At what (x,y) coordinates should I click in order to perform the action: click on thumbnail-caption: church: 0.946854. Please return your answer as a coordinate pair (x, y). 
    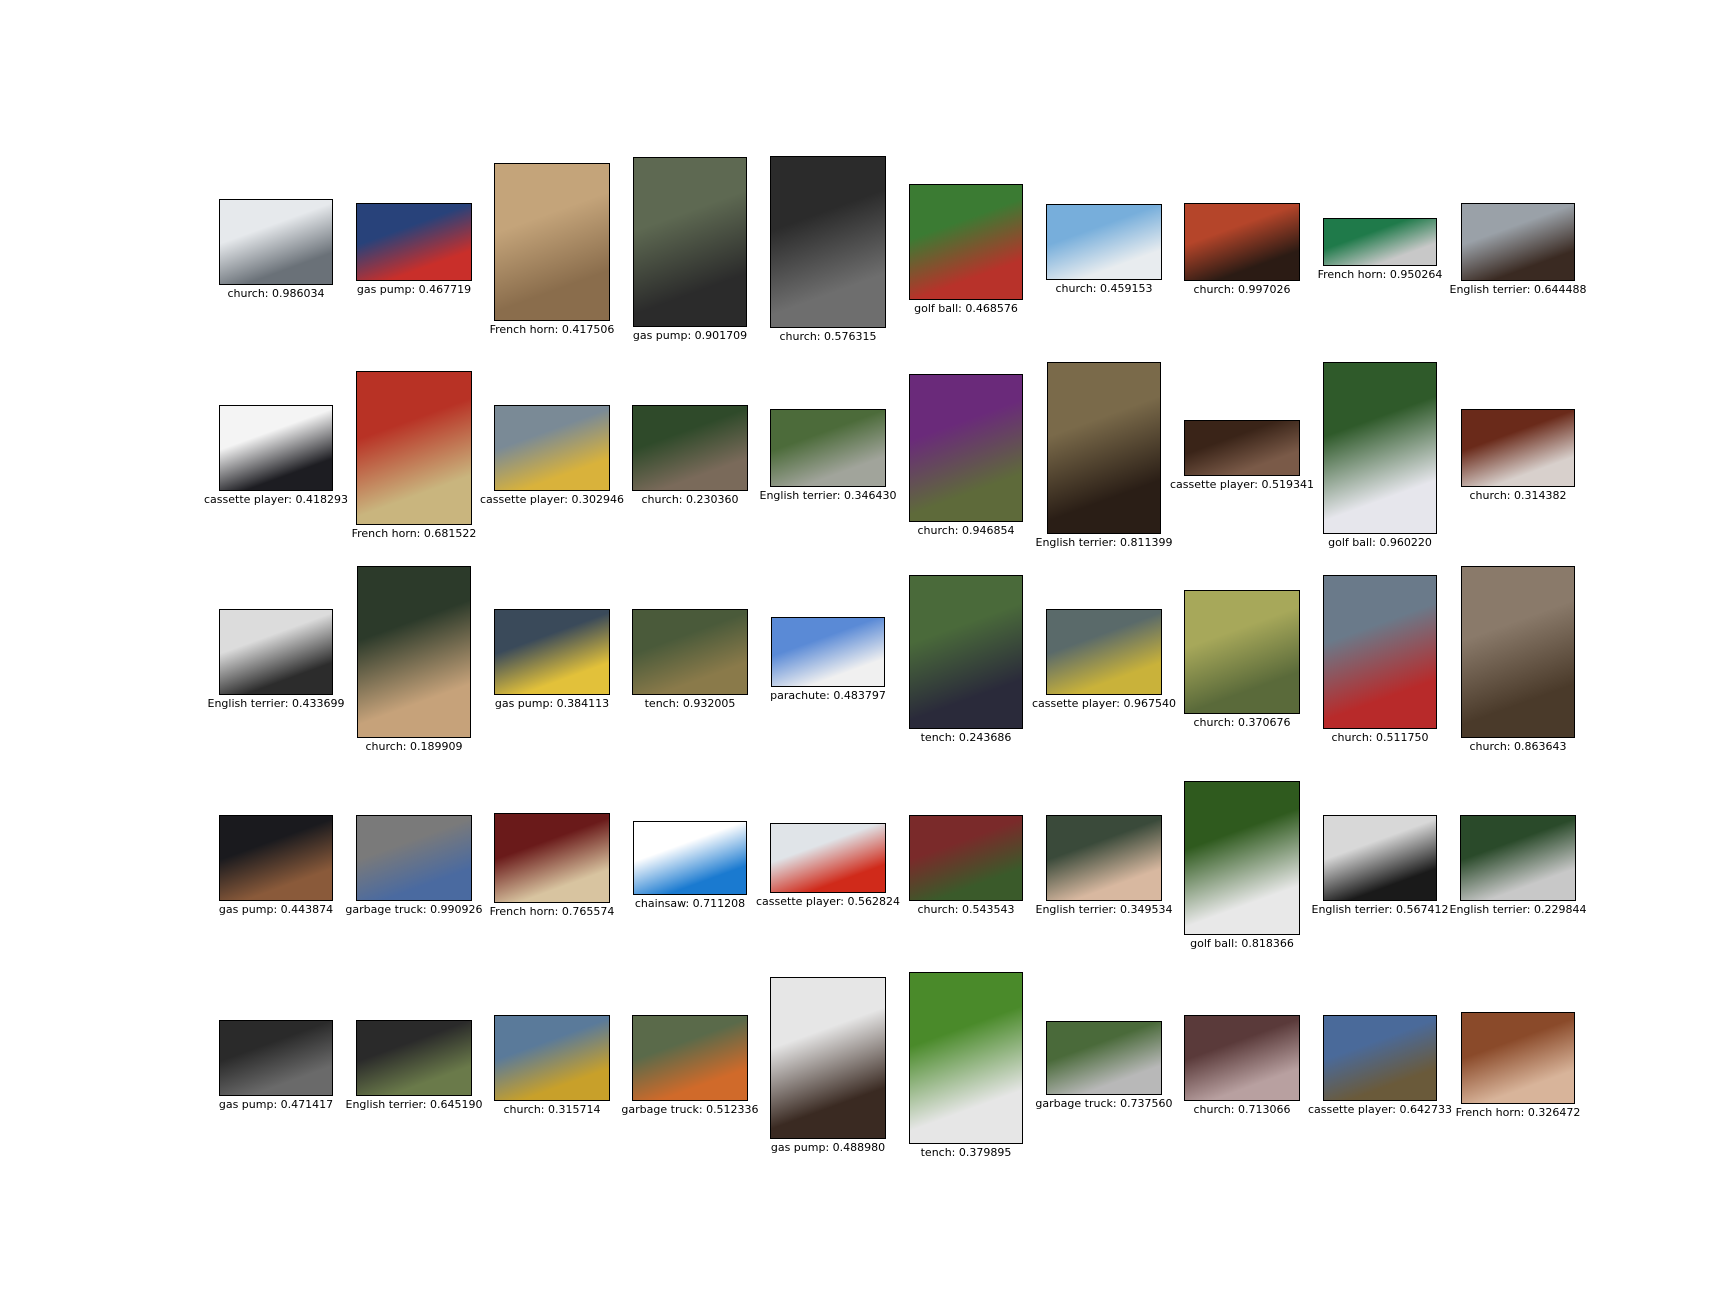
    Looking at the image, I should click on (966, 530).